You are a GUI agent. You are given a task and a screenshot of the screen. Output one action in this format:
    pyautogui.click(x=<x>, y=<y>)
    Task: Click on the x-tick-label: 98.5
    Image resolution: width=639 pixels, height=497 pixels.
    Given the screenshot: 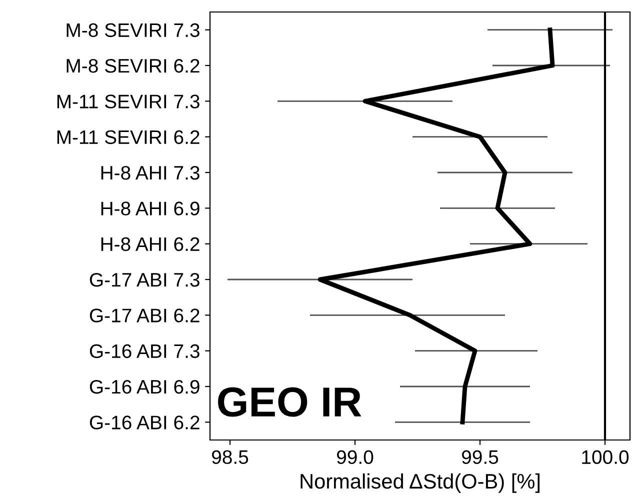 What is the action you would take?
    pyautogui.click(x=230, y=457)
    